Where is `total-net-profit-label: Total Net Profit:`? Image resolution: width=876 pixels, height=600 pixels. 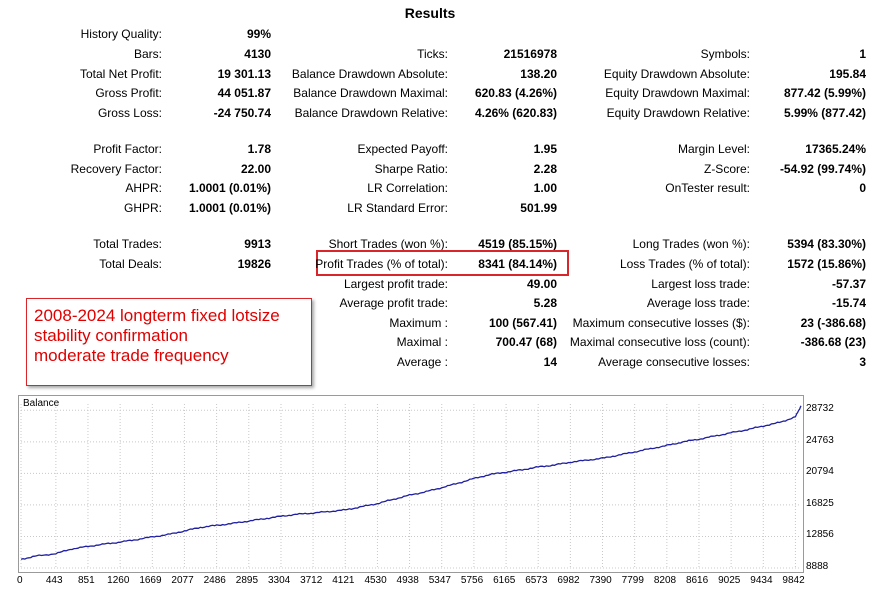
total-net-profit-label: Total Net Profit: is located at coordinates (120, 74).